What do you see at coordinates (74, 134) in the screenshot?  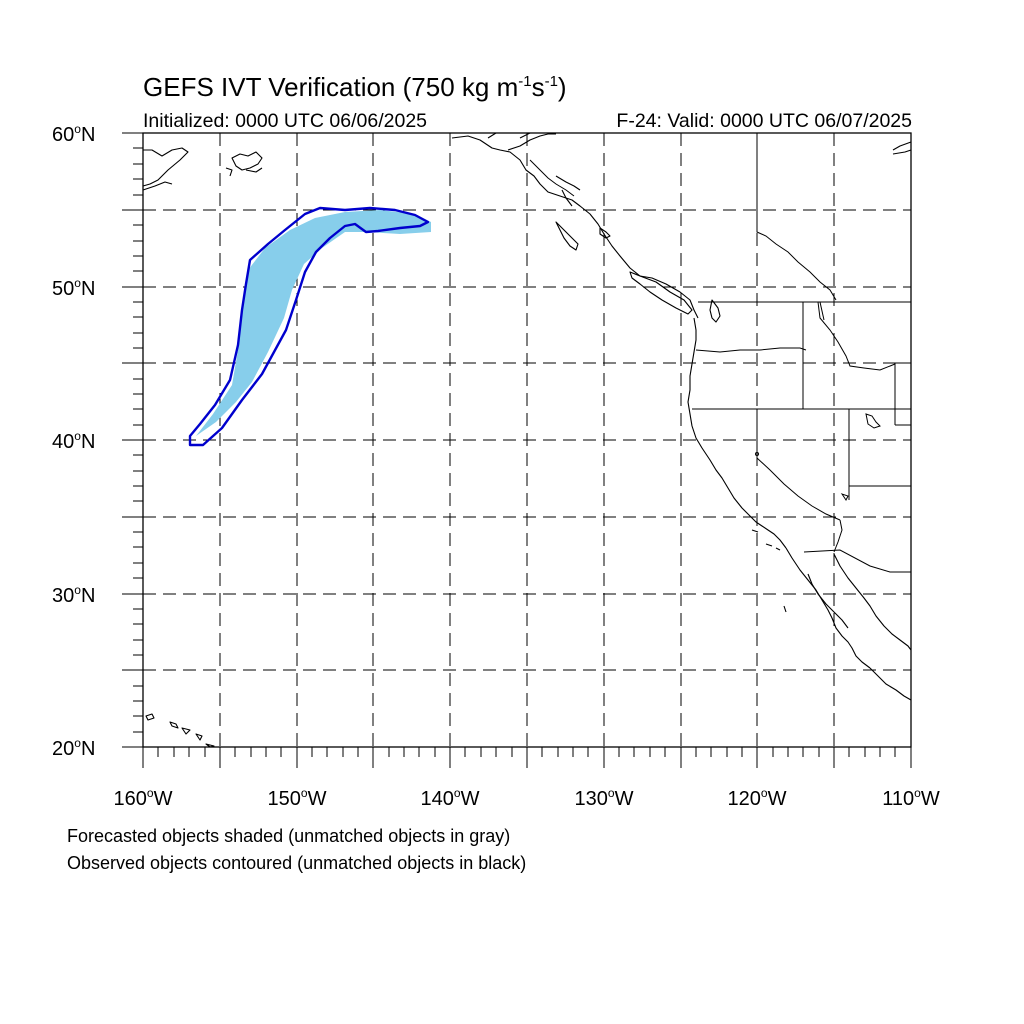 I see `lat-label-60n: 60oN` at bounding box center [74, 134].